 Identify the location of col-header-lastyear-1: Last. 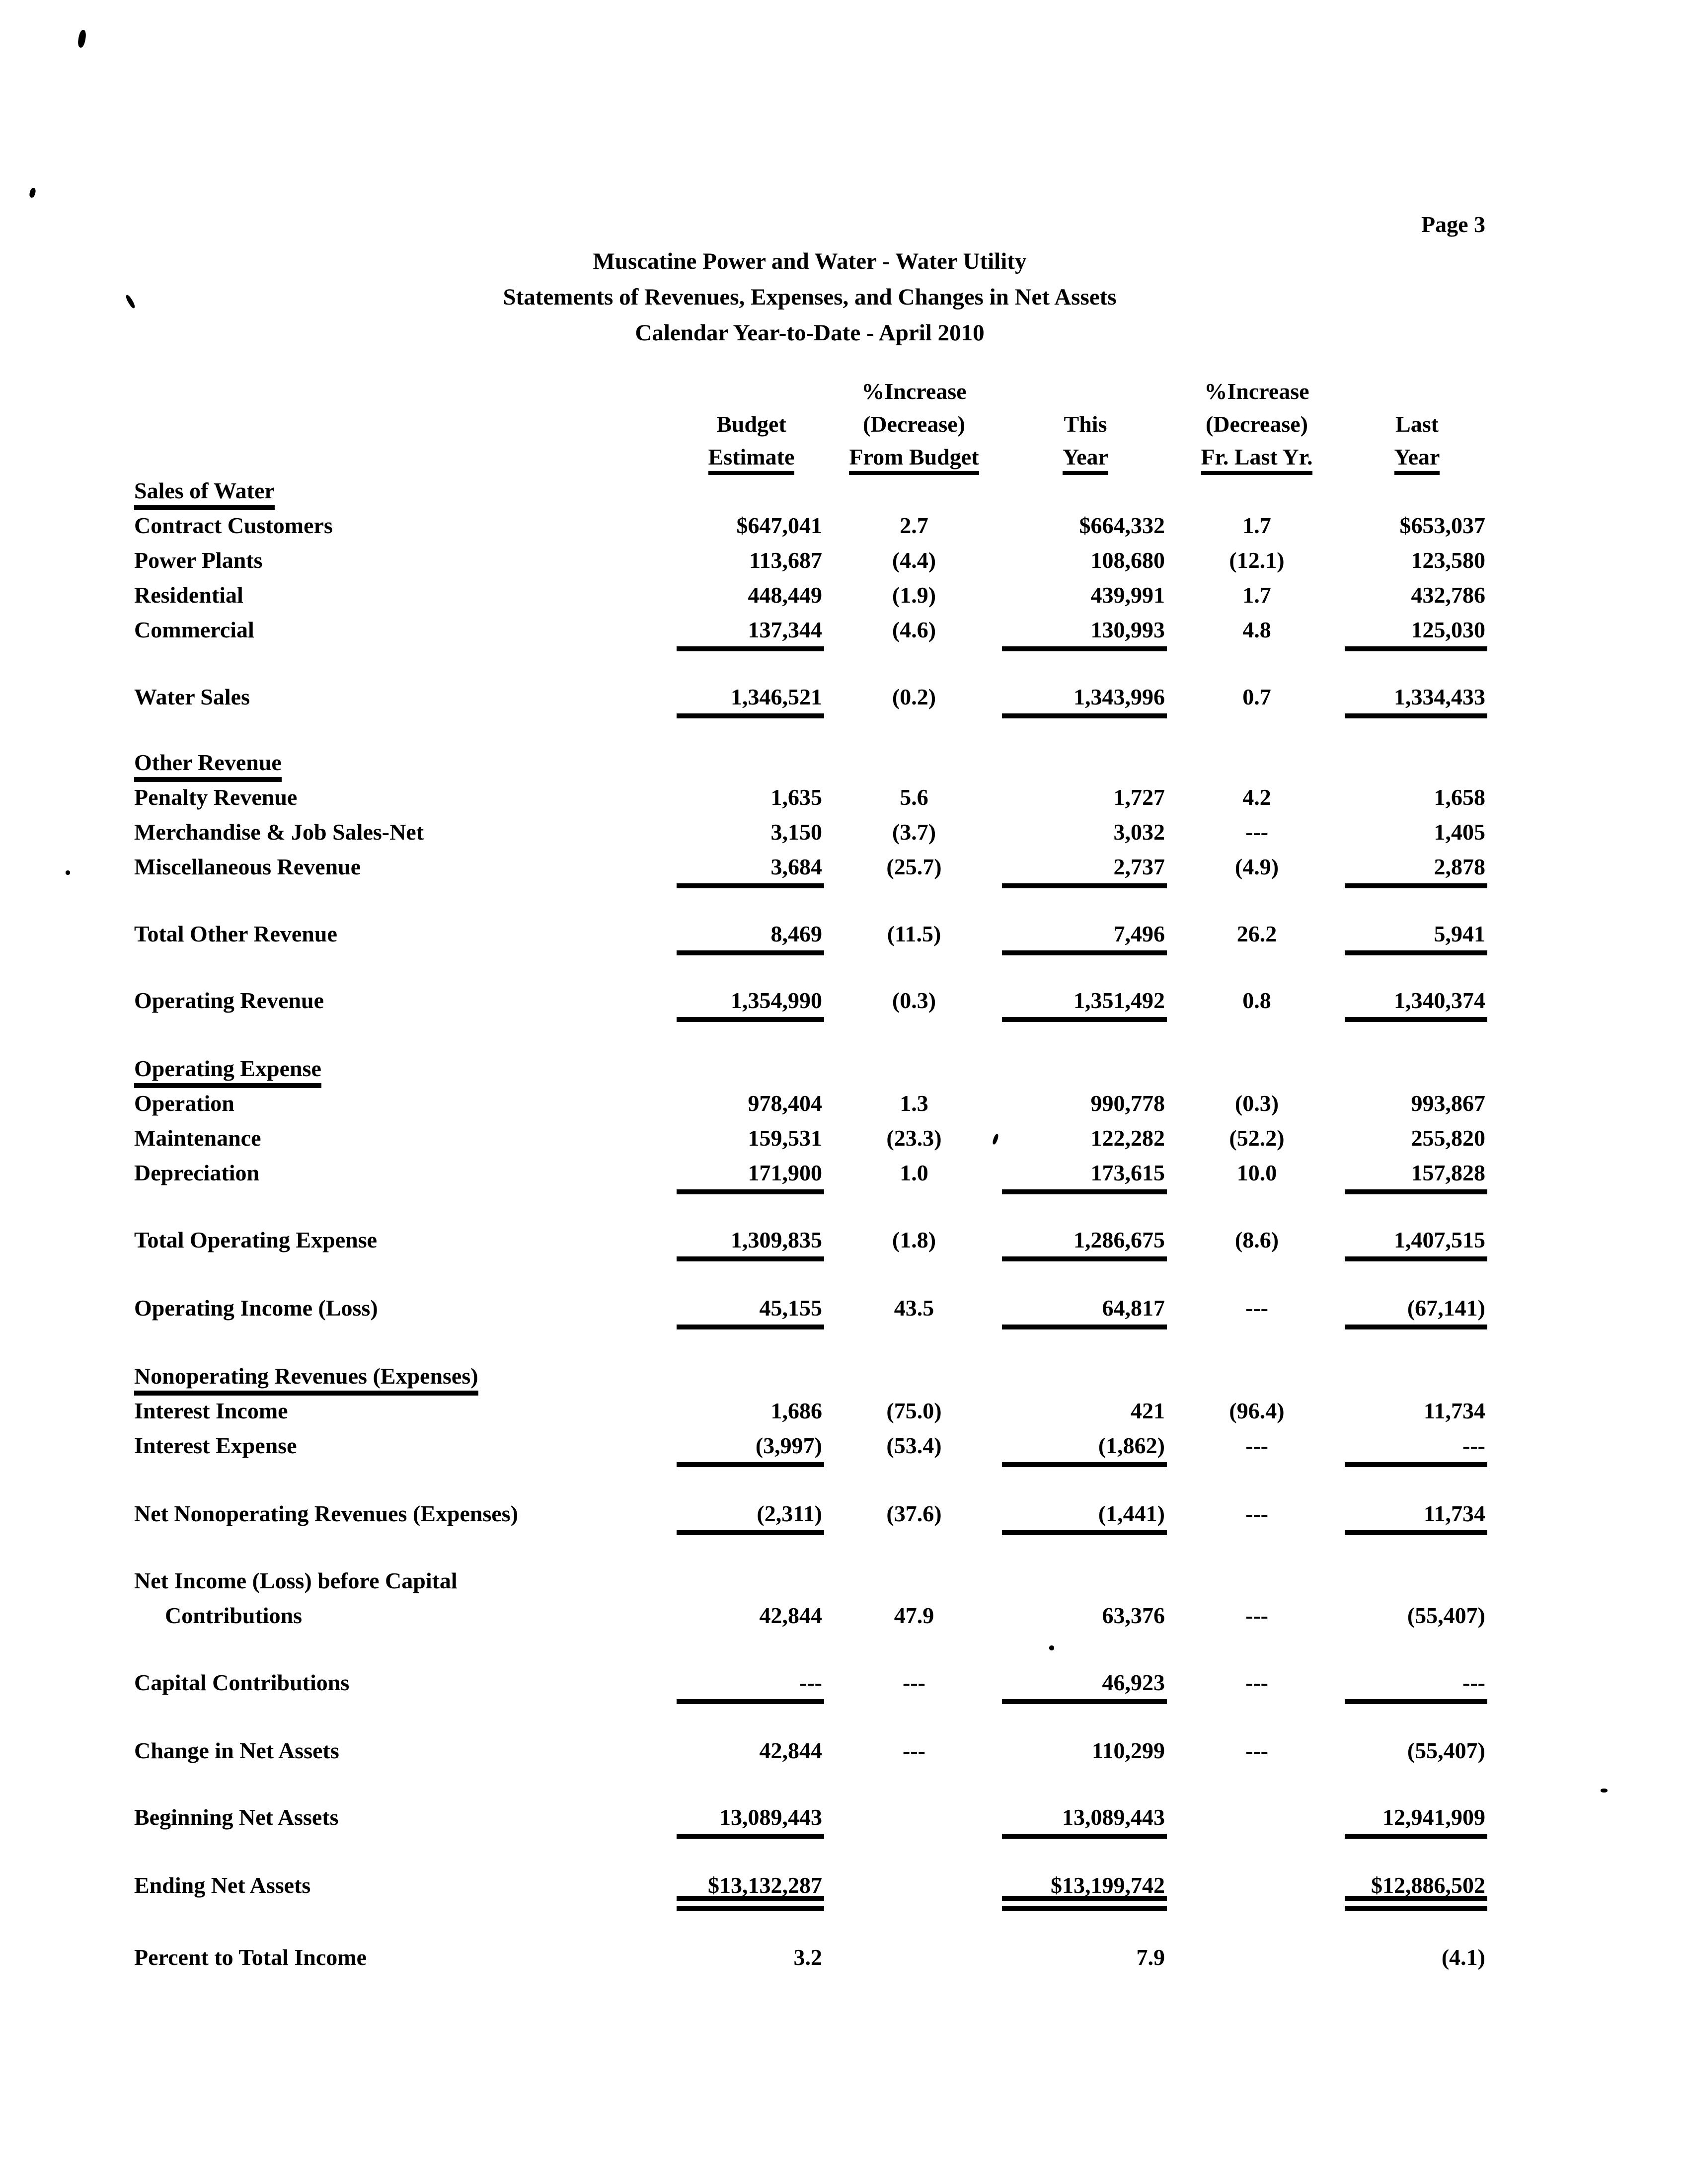
(1417, 424).